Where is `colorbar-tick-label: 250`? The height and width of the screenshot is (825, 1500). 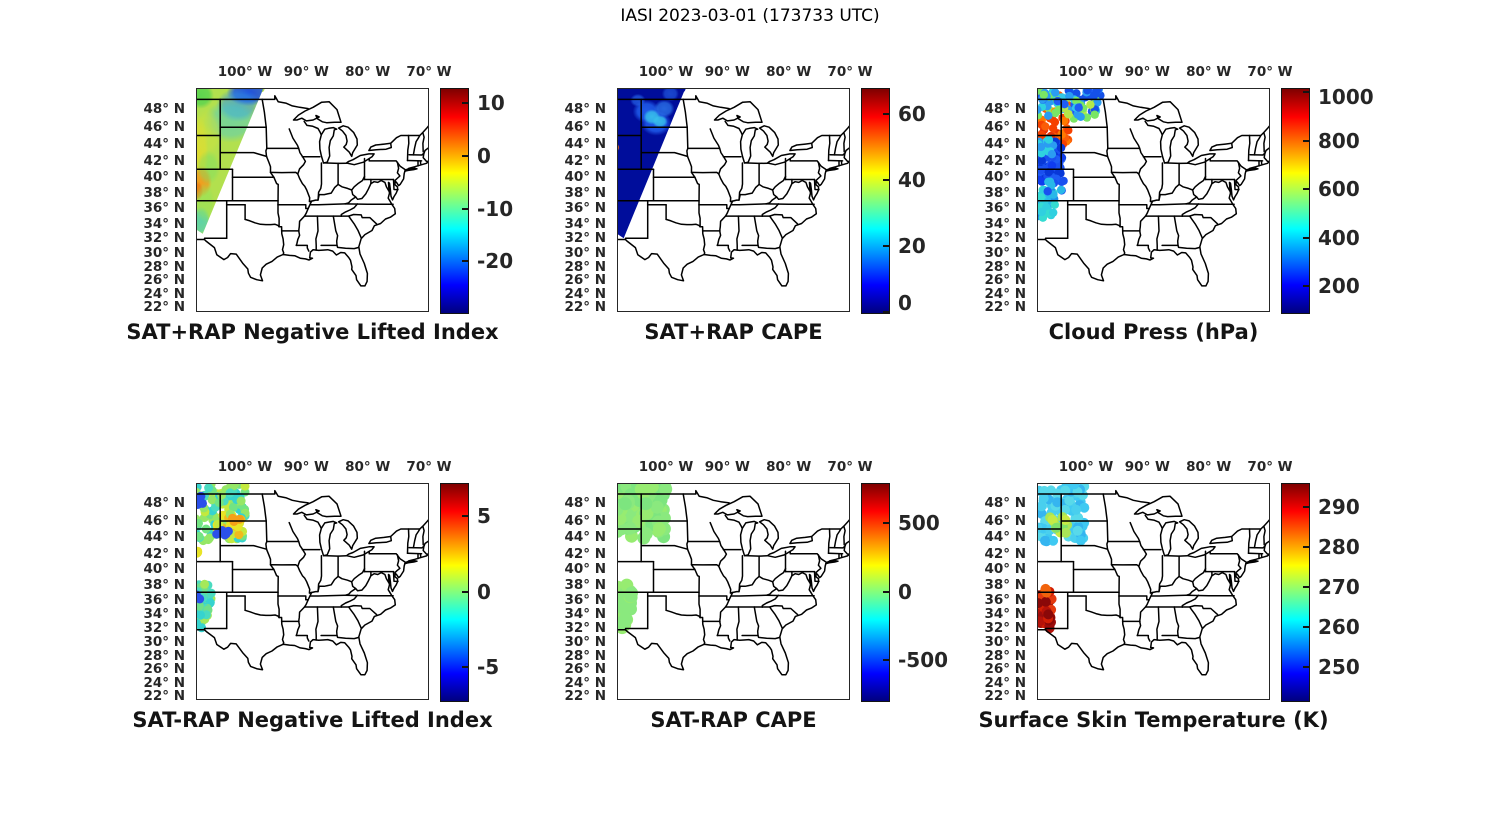 colorbar-tick-label: 250 is located at coordinates (1339, 666).